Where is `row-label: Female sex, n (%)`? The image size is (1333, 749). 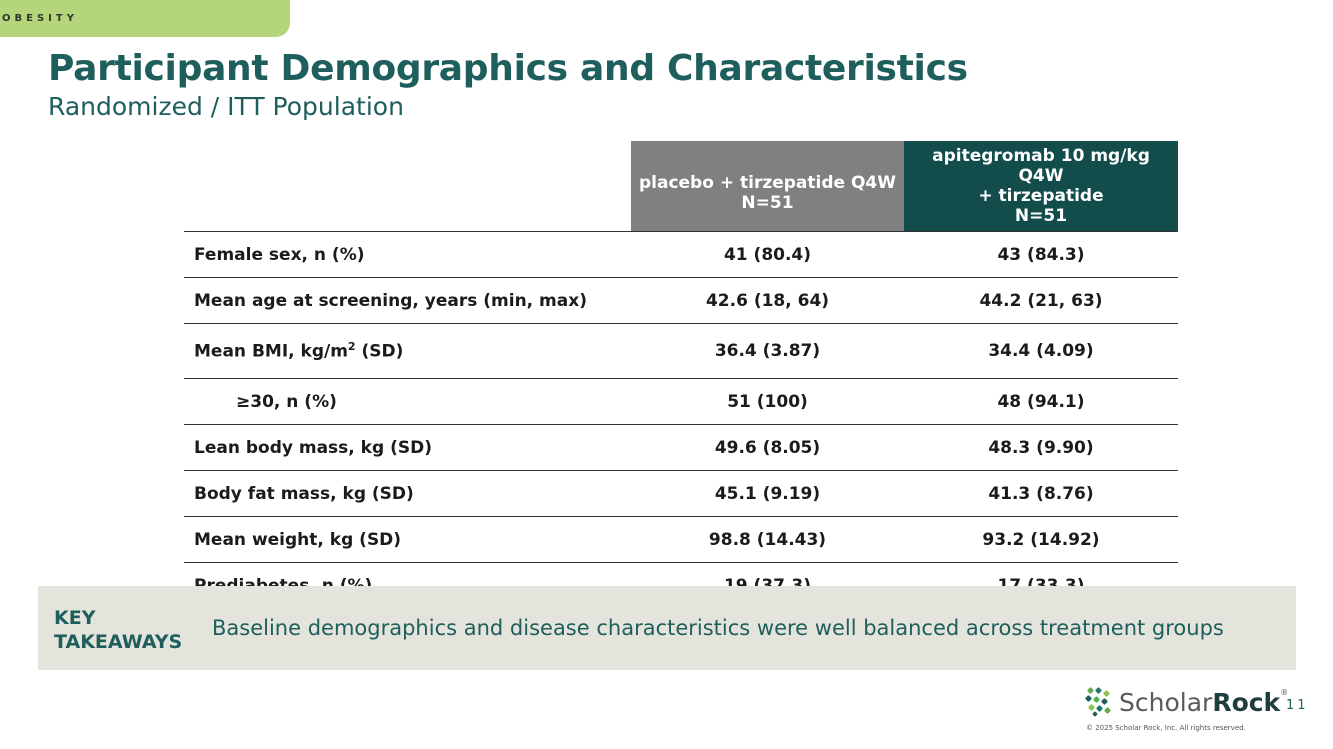
row-label: Female sex, n (%) is located at coordinates (407, 254).